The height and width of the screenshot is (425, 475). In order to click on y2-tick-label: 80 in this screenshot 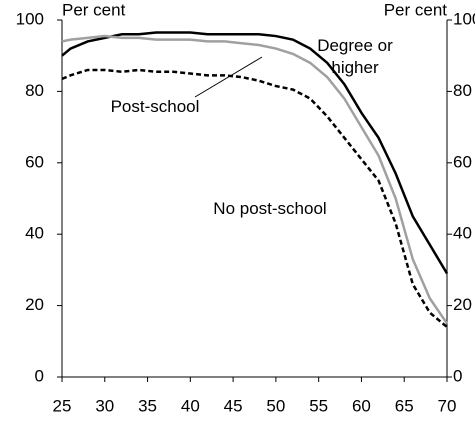, I will do `click(462, 90)`.